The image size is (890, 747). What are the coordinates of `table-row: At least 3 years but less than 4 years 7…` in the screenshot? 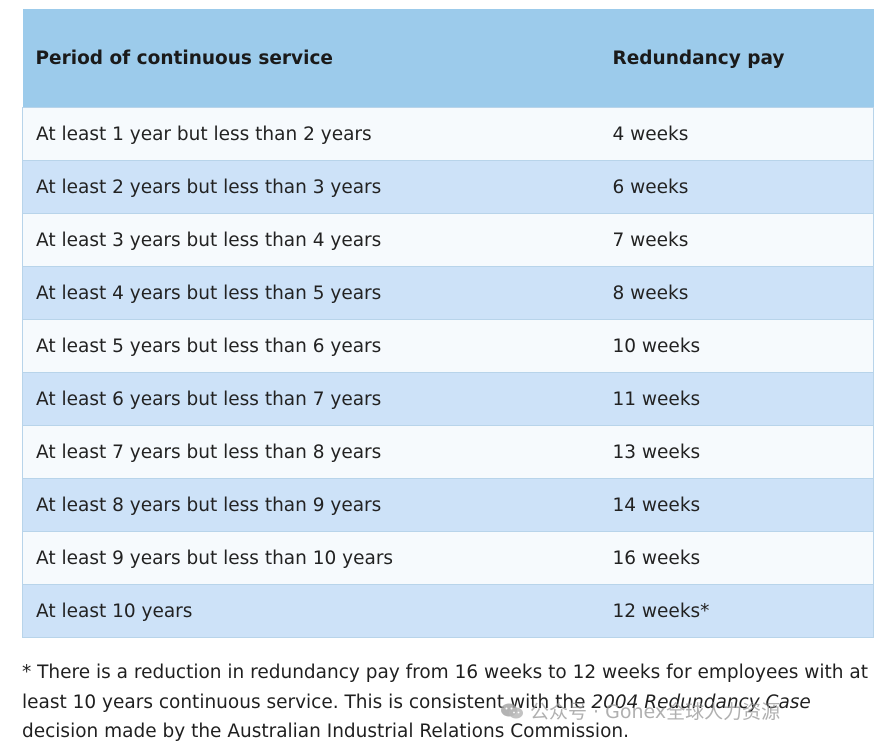 It's located at (448, 240).